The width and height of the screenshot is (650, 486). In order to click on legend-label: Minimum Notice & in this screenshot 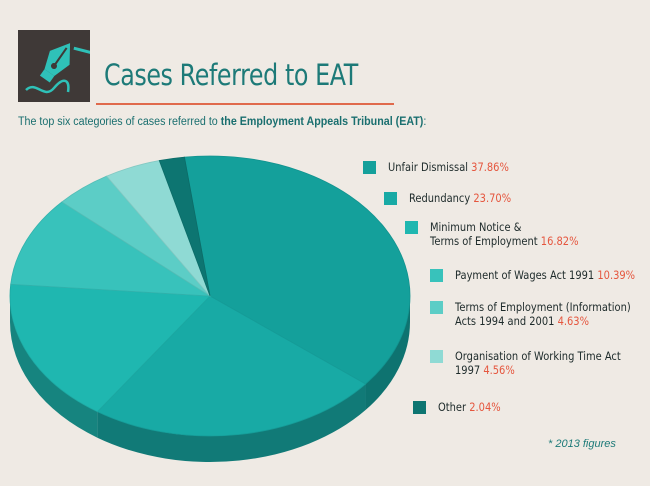, I will do `click(476, 227)`.